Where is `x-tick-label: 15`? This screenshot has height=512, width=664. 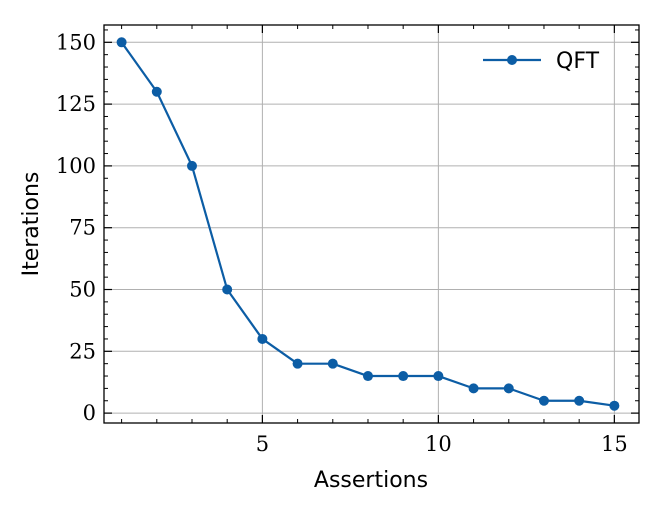 x-tick-label: 15 is located at coordinates (614, 444).